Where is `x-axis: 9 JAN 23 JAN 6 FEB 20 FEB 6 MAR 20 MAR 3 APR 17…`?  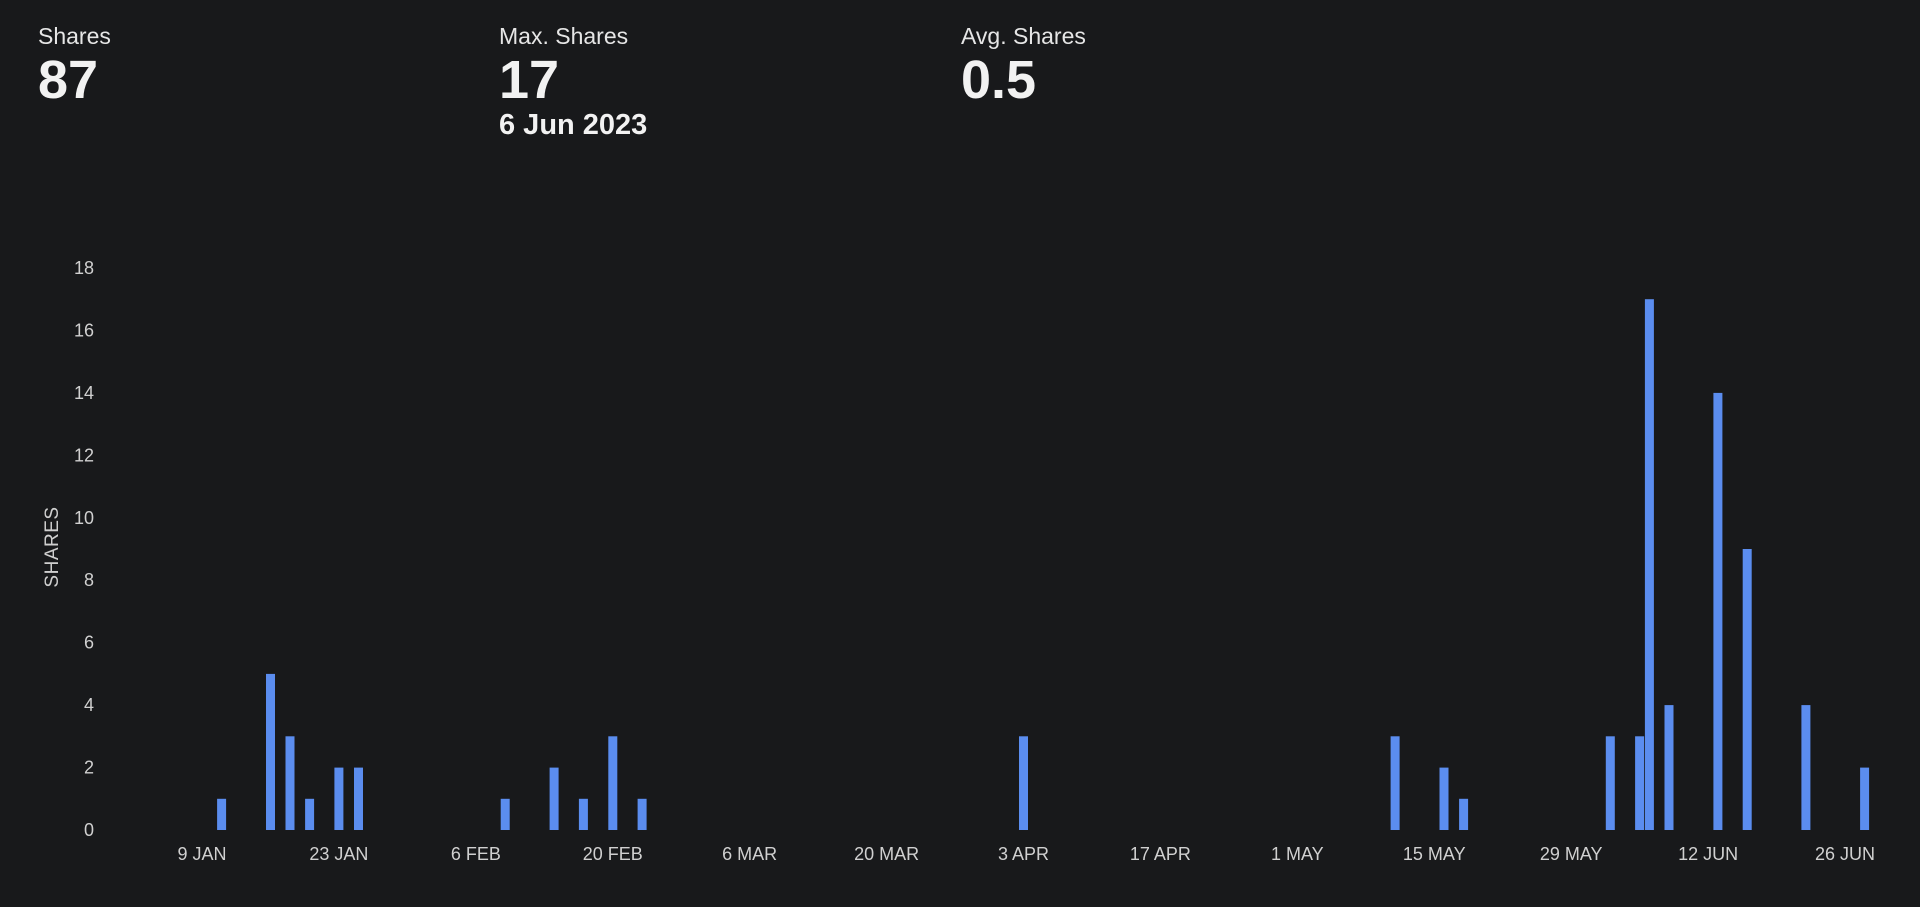 x-axis: 9 JAN 23 JAN 6 FEB 20 FEB 6 MAR 20 MAR 3 APR 17… is located at coordinates (1026, 854).